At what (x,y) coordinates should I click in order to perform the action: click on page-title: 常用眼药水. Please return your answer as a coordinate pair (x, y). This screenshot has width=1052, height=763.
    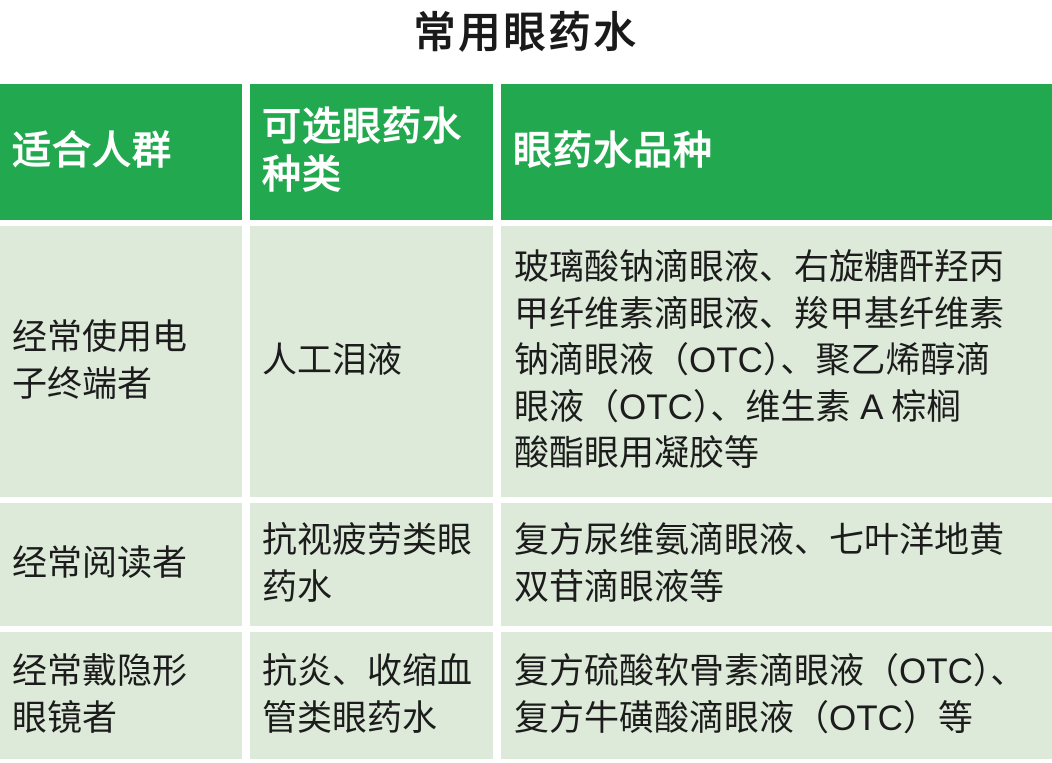
    Looking at the image, I should click on (526, 32).